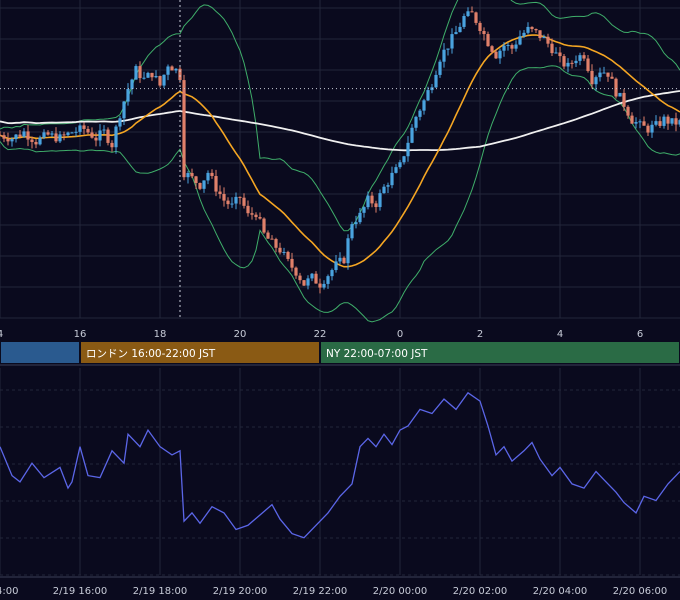 This screenshot has height=600, width=680. Describe the element at coordinates (80, 334) in the screenshot. I see `top-axis-tick: 16` at that location.